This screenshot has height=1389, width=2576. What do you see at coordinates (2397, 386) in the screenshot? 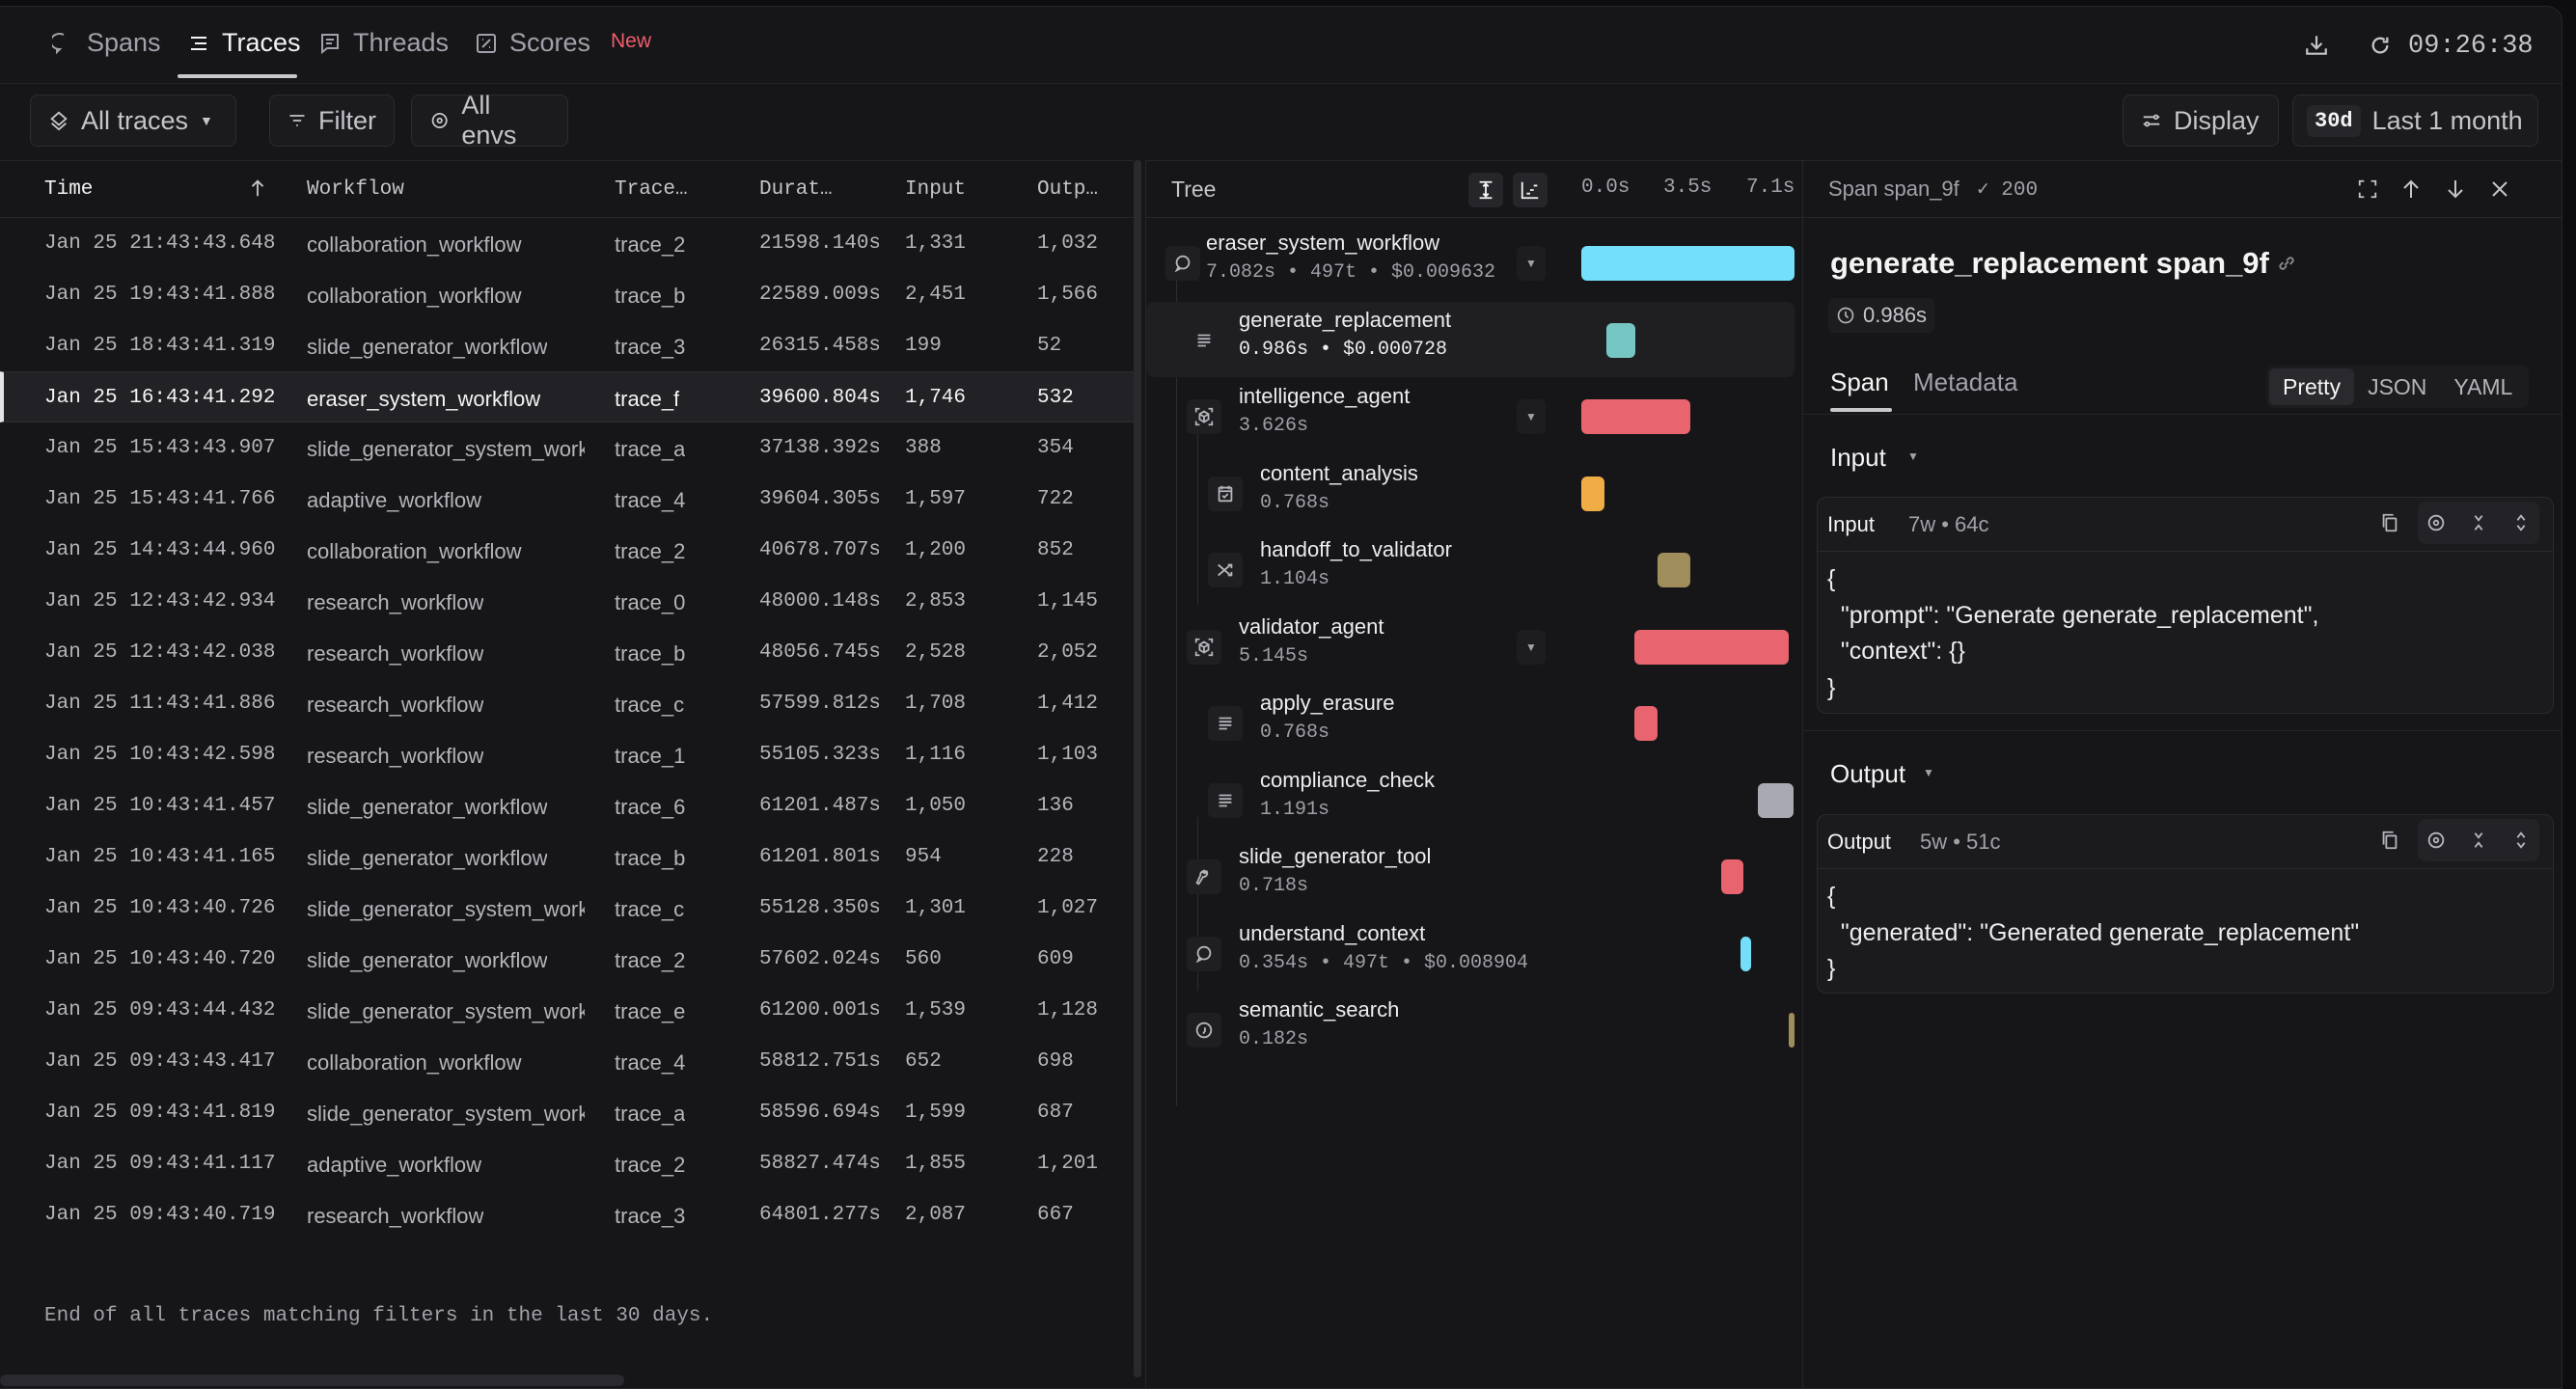
I see `format-json: JSON` at bounding box center [2397, 386].